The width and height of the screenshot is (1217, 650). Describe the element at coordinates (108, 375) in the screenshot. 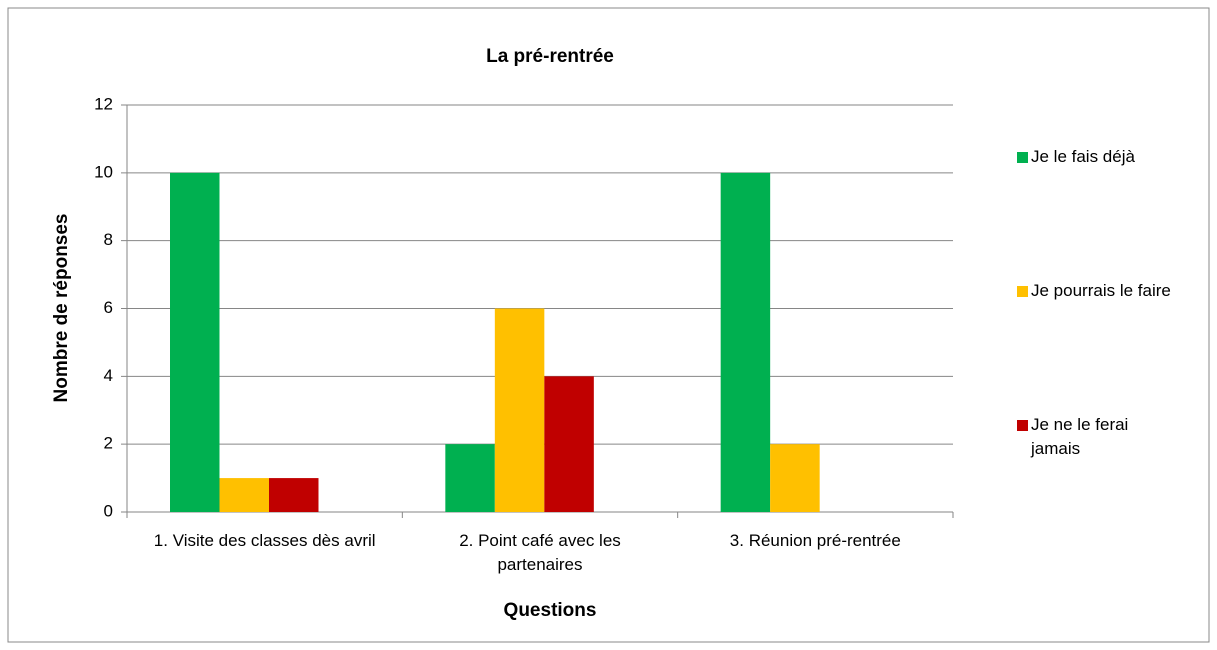

I see `y-tick-label: 4` at that location.